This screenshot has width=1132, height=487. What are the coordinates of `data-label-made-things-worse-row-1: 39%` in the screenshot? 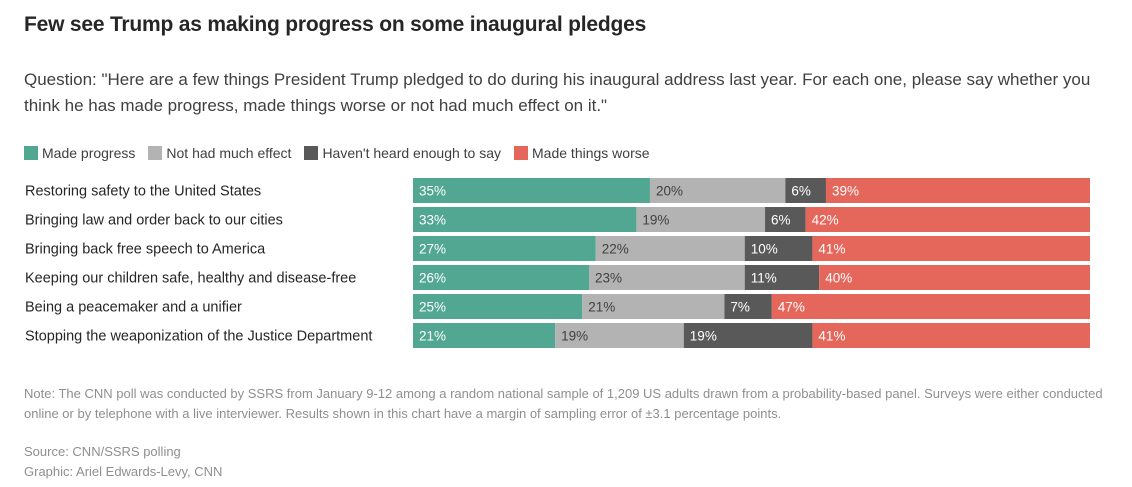 It's located at (845, 191).